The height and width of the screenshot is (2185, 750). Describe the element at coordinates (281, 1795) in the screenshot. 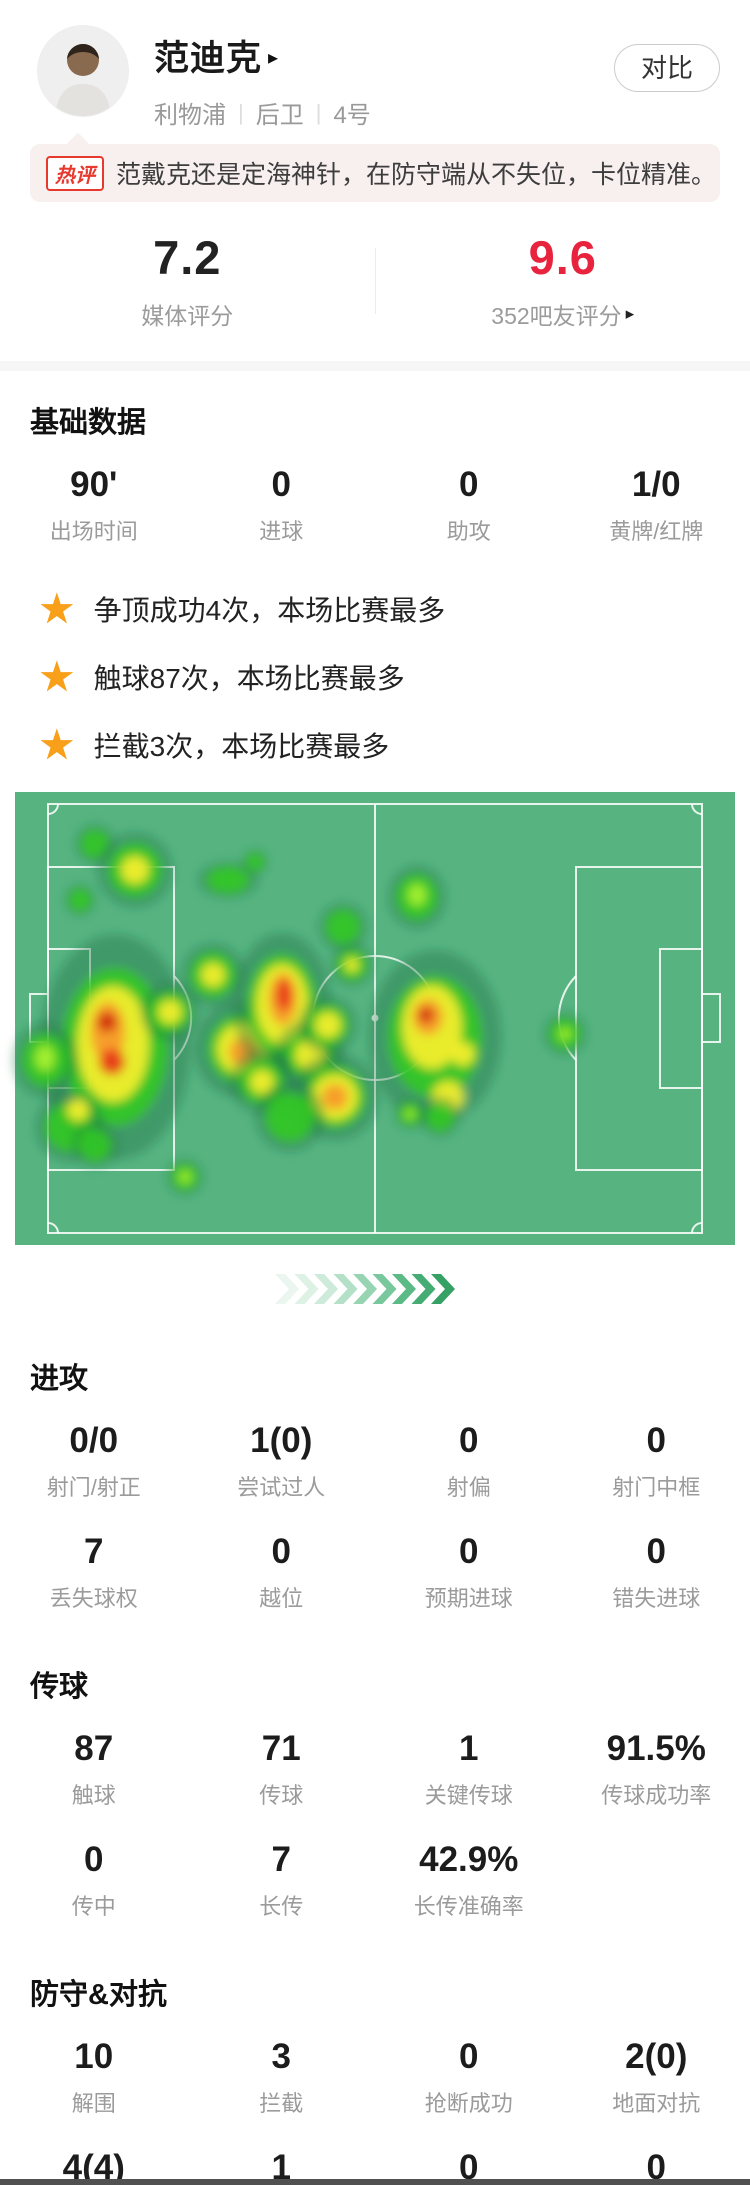

I see `stat-label: 传球` at that location.